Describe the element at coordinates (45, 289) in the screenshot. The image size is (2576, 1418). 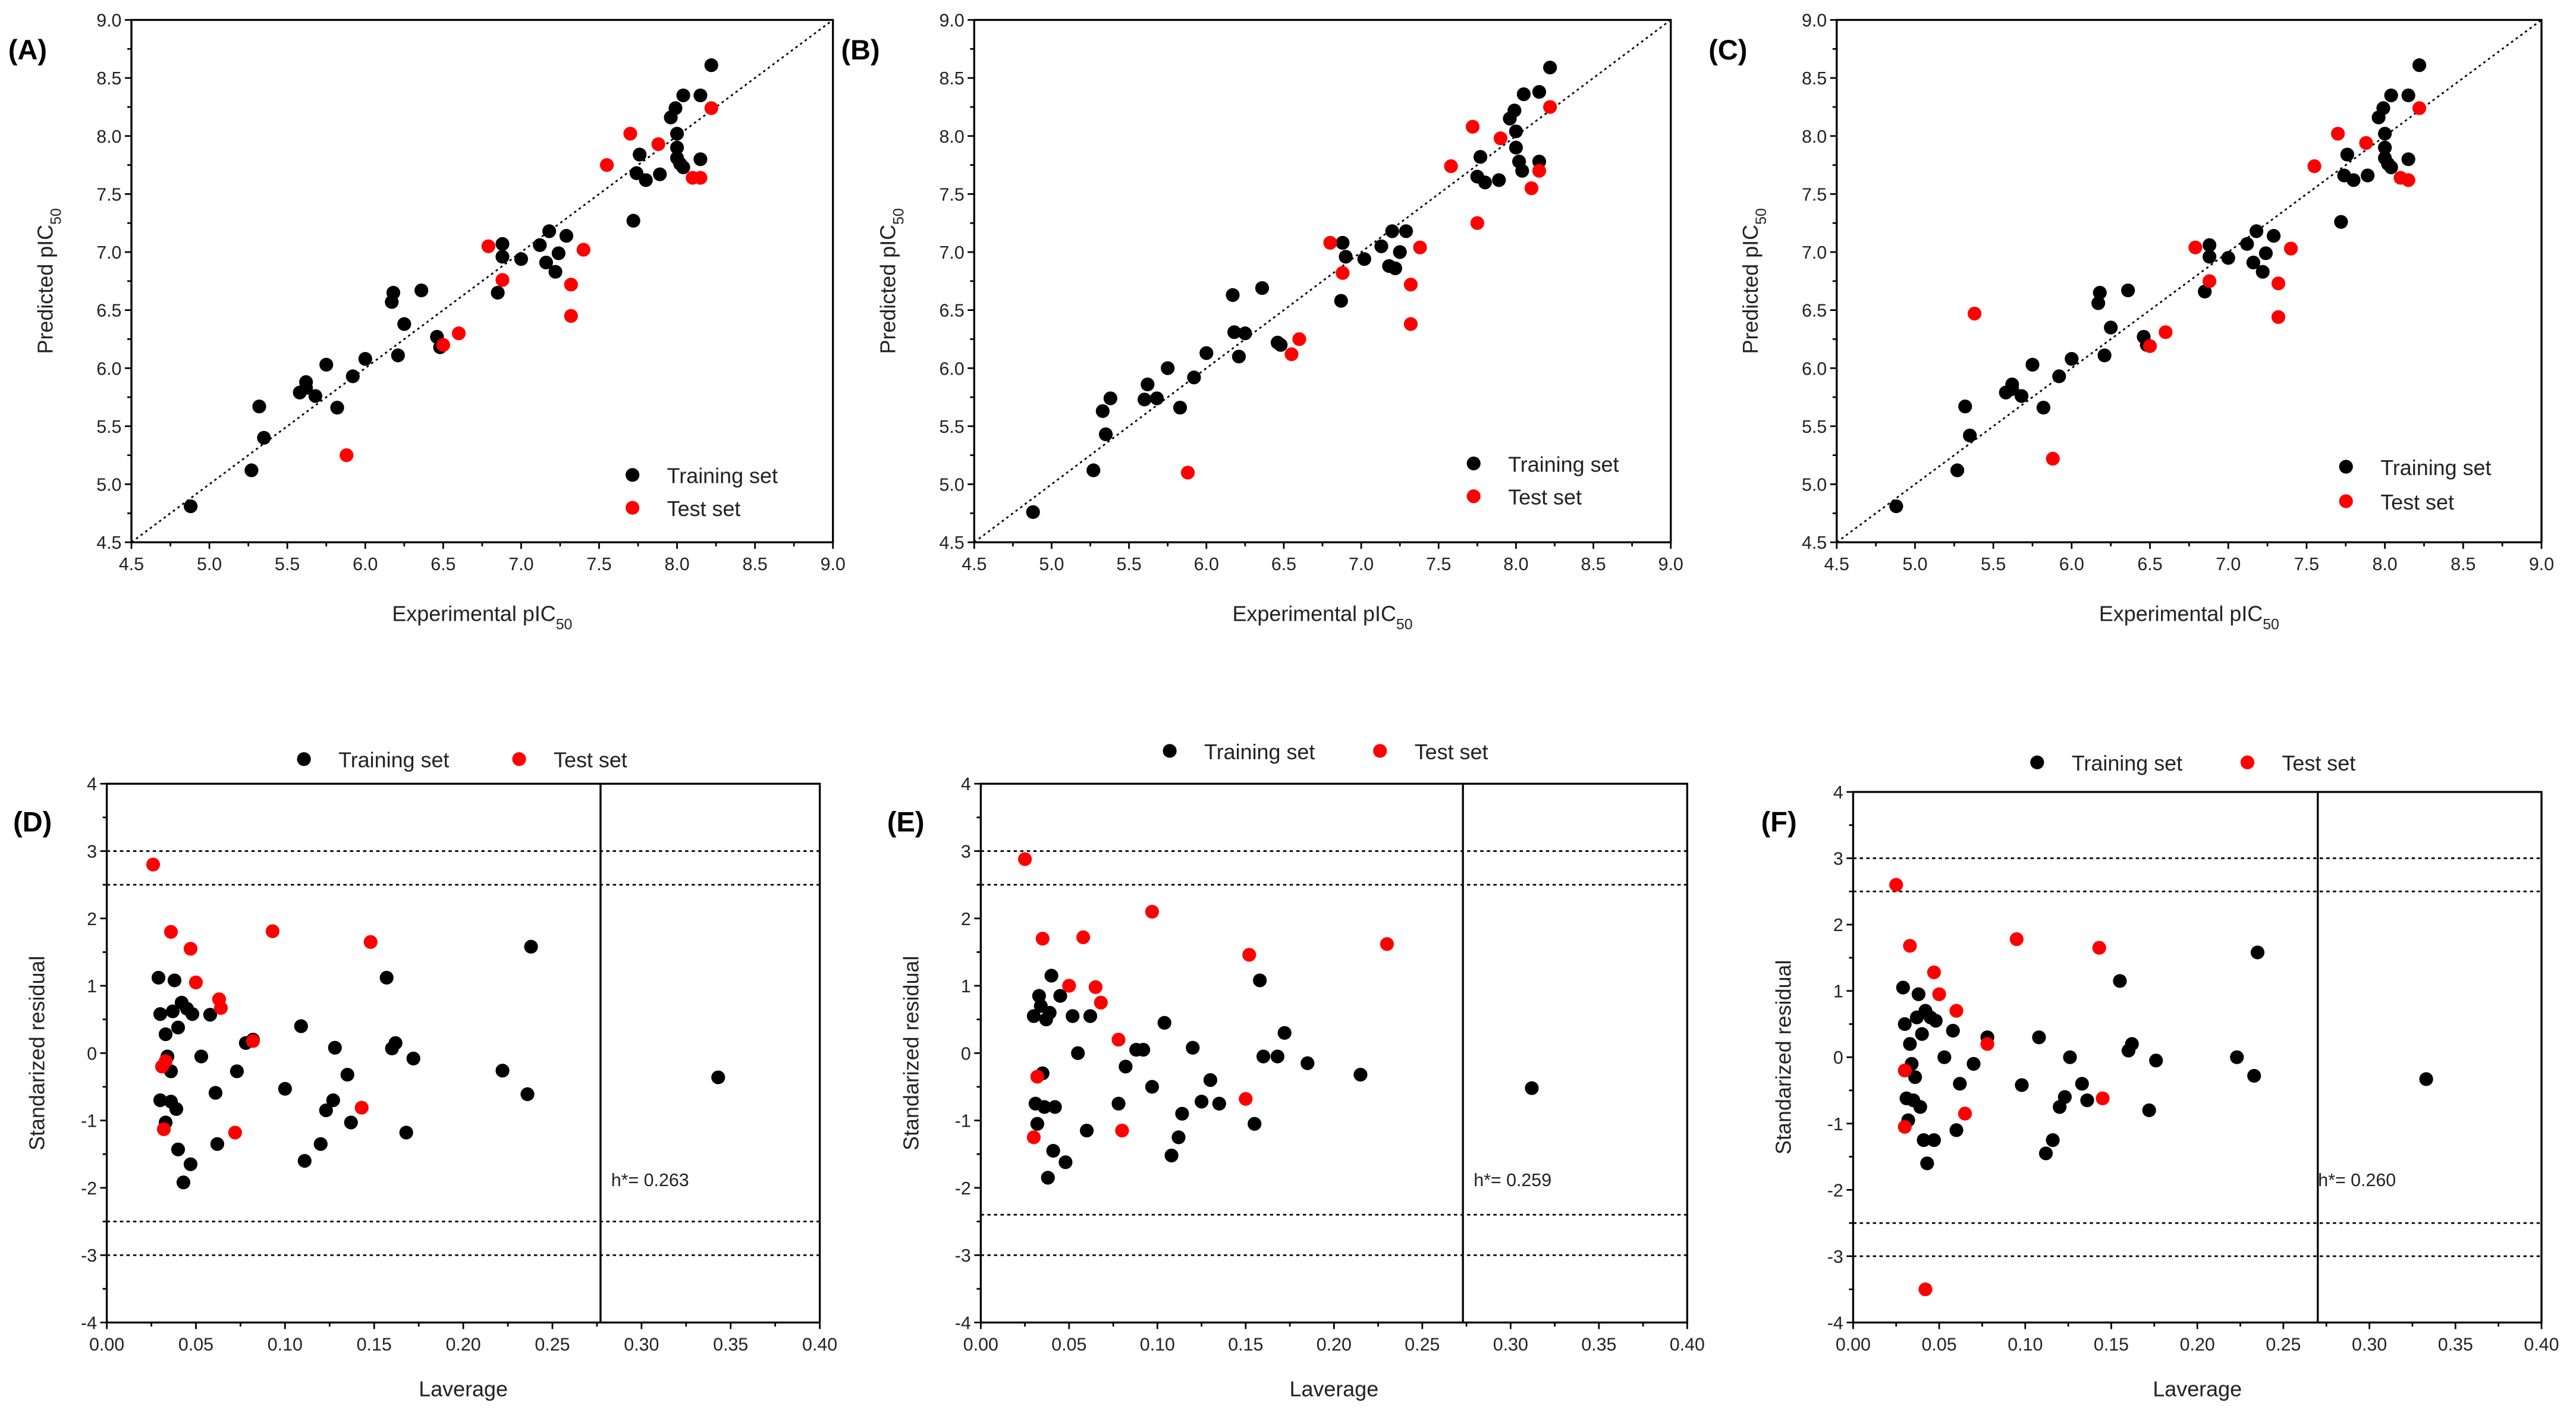
I see `label-main: Predicted pIC` at that location.